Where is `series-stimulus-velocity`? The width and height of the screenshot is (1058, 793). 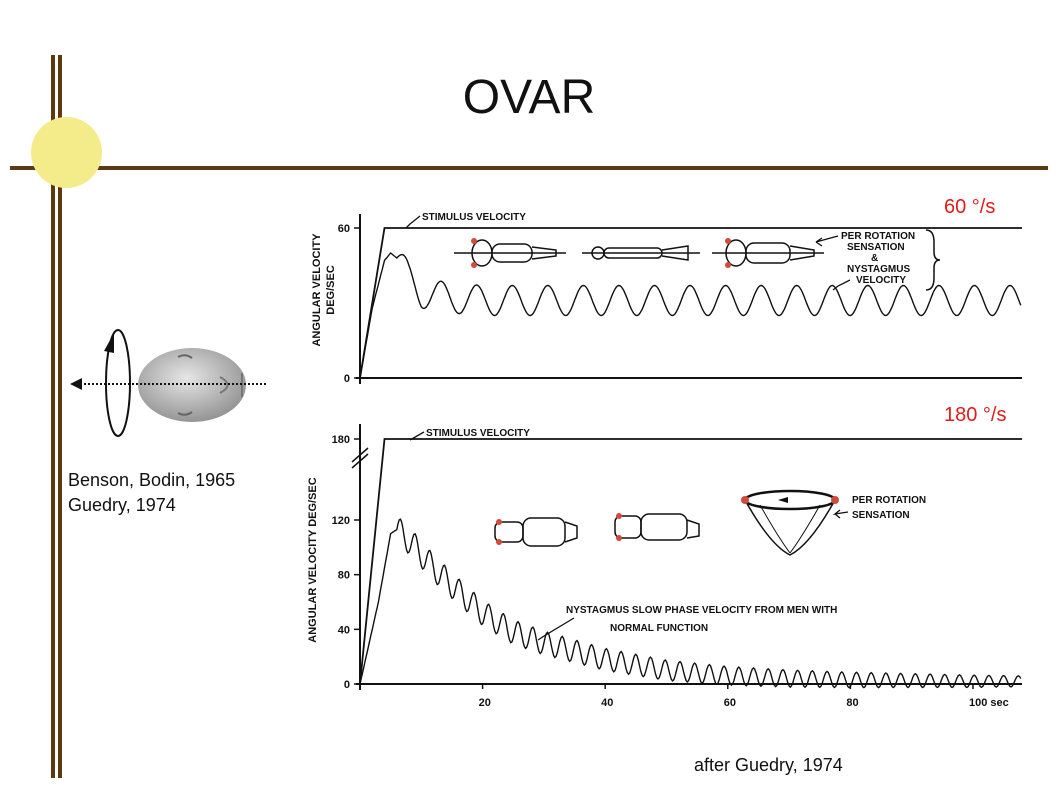 series-stimulus-velocity is located at coordinates (690, 303).